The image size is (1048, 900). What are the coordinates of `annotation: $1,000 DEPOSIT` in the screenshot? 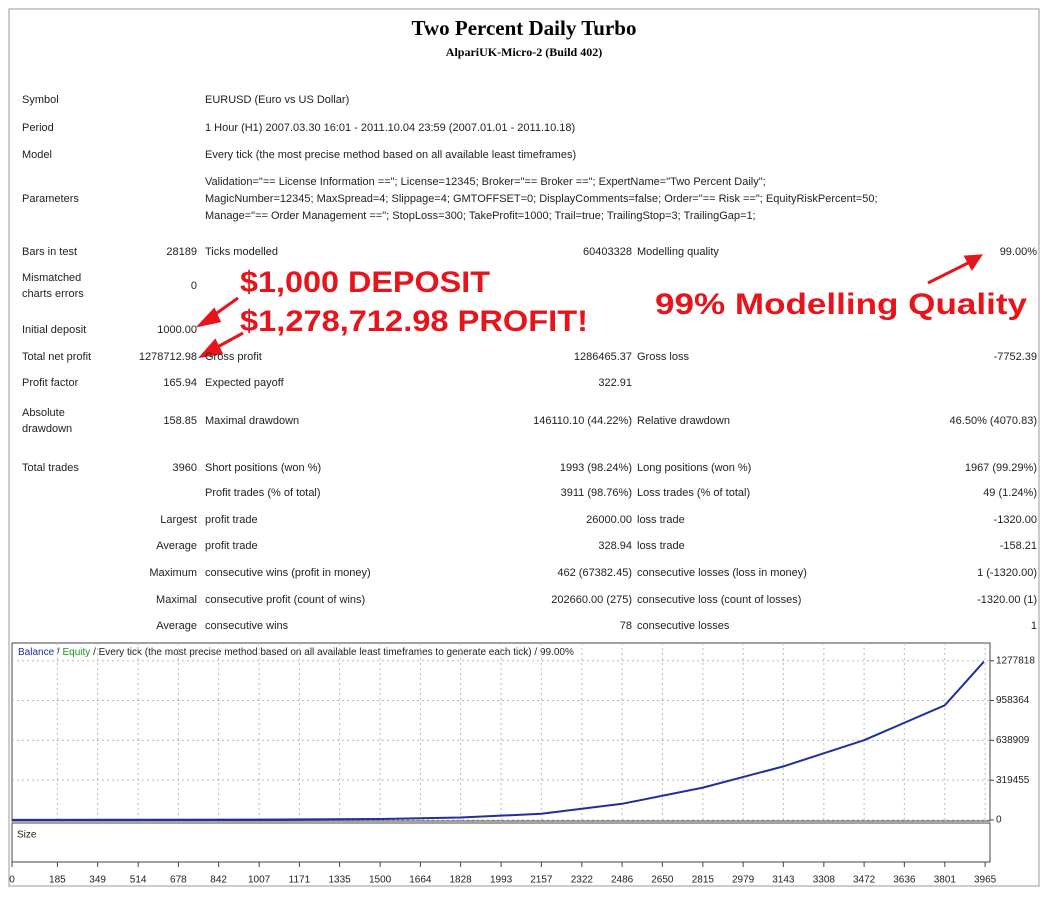 It's located at (365, 282).